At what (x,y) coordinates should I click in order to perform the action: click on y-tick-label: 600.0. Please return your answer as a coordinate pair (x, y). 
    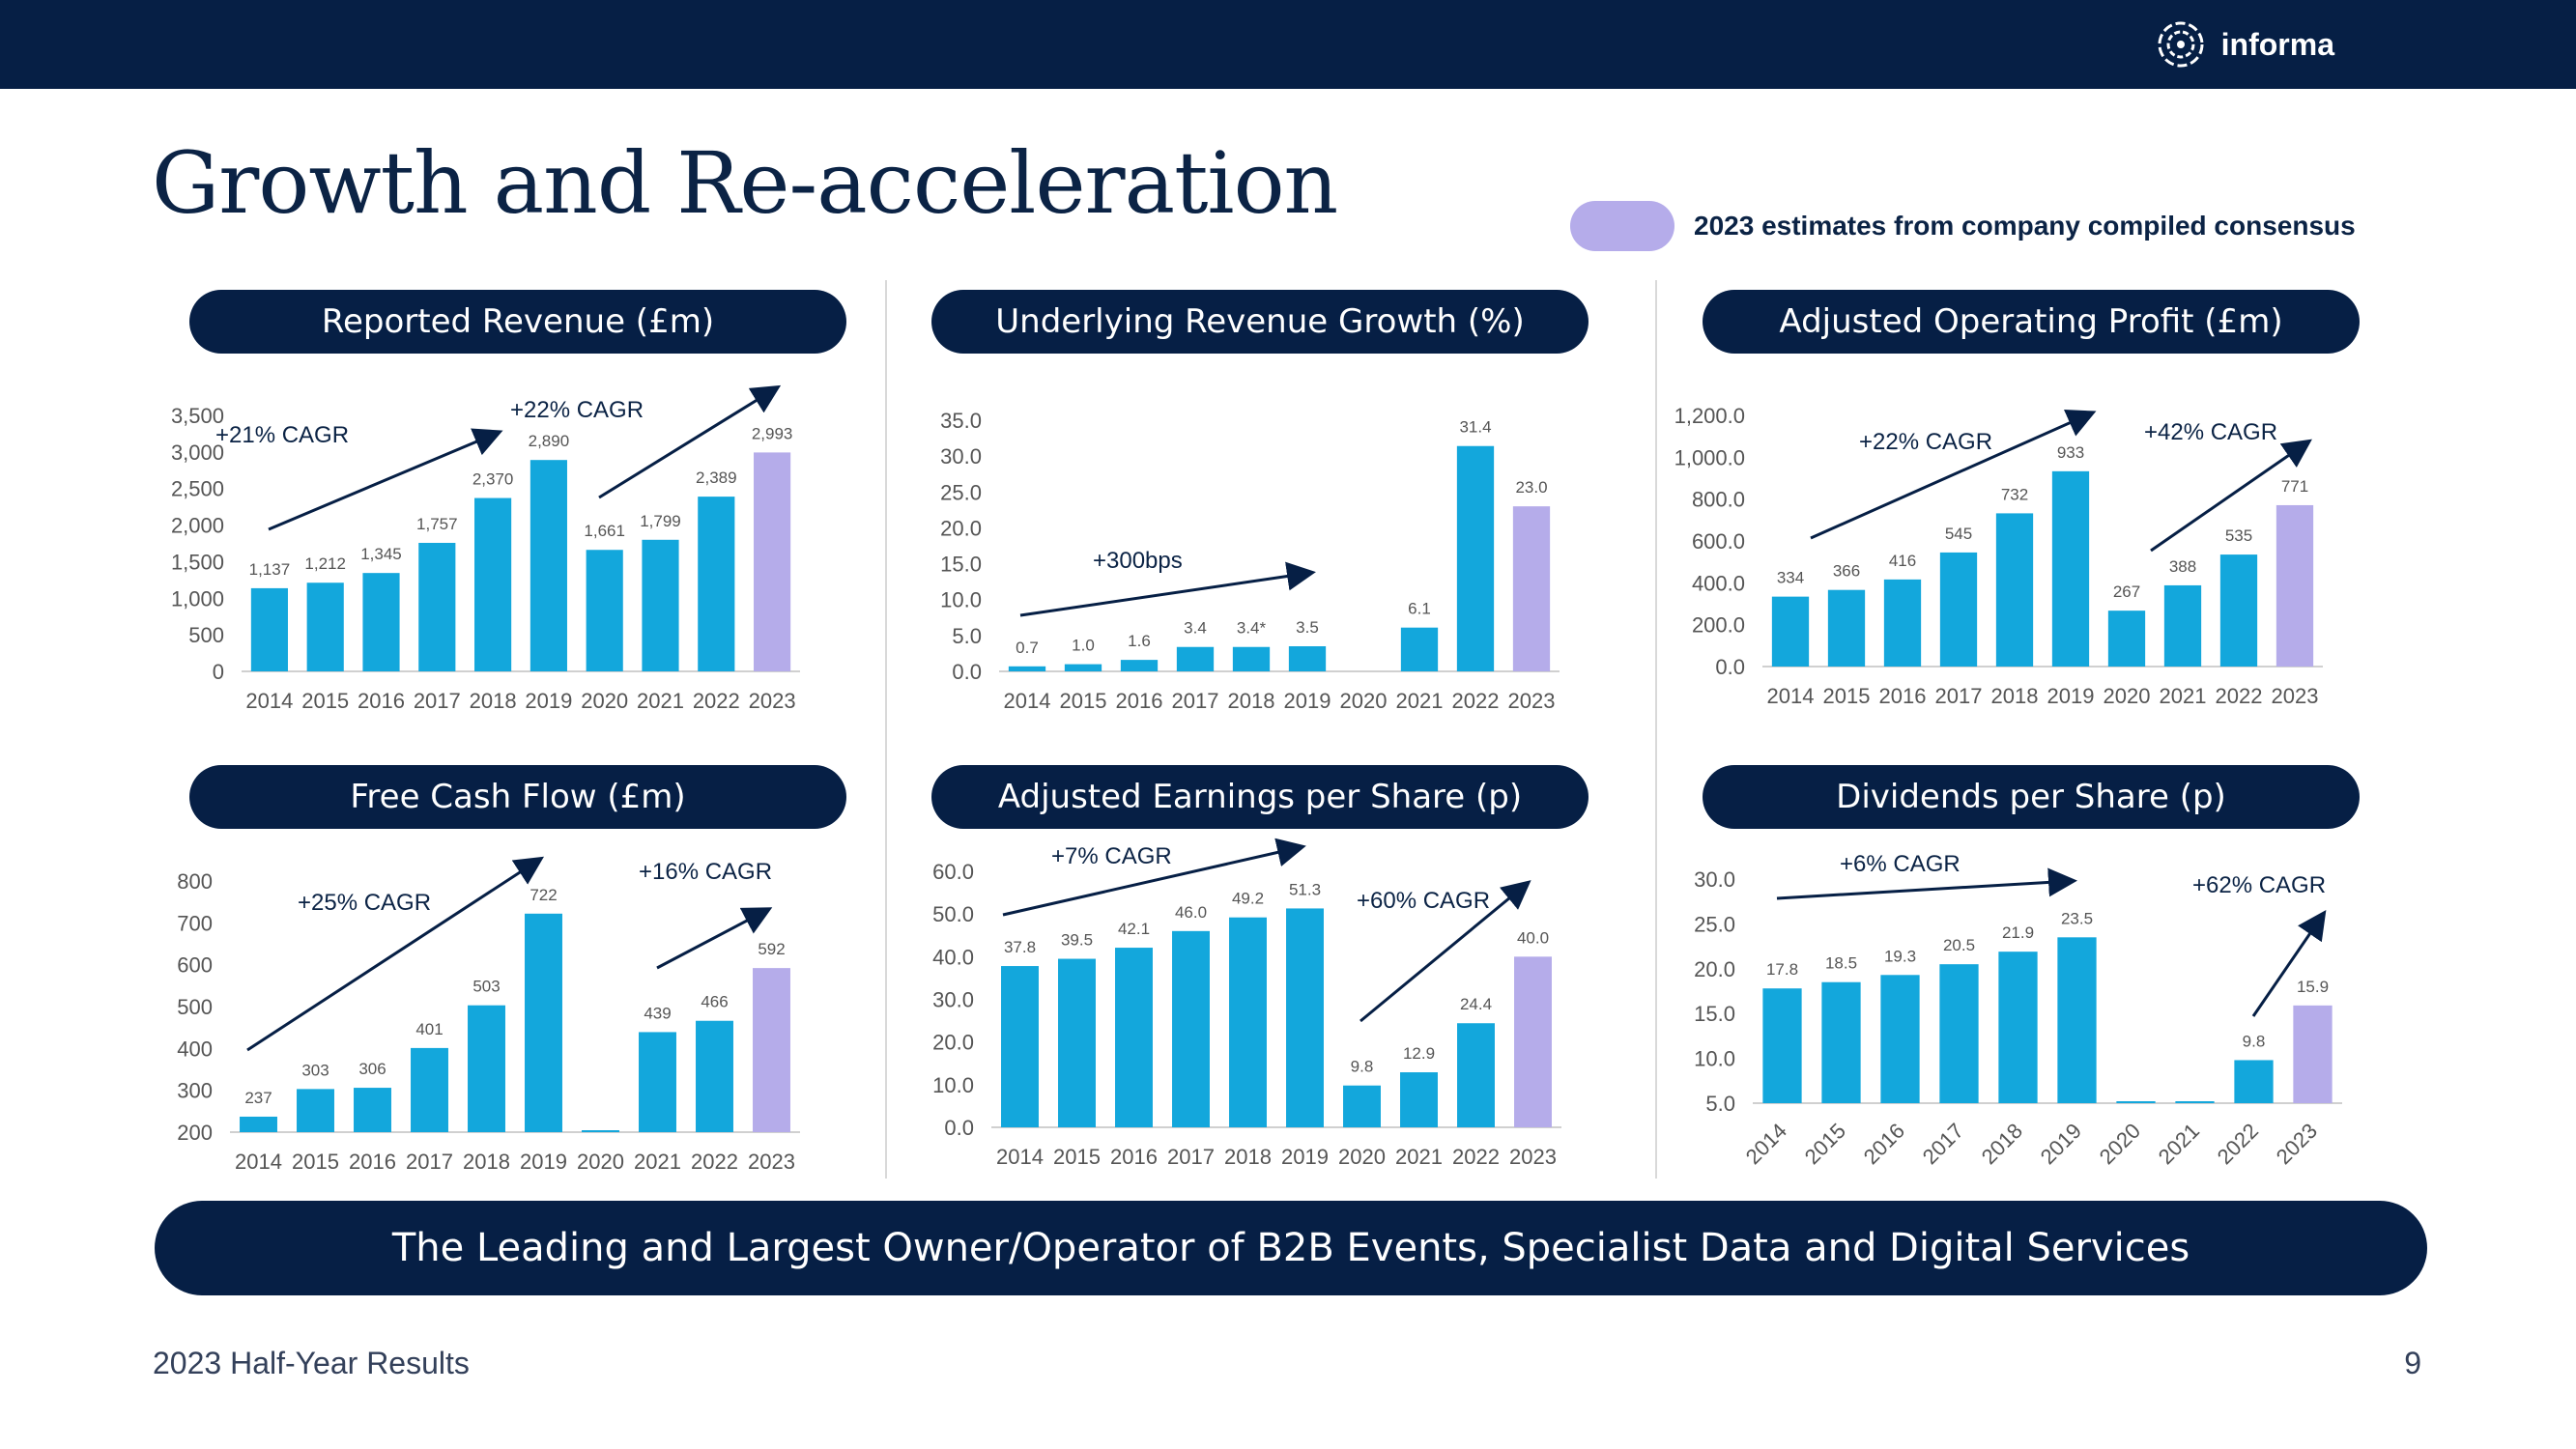
    Looking at the image, I should click on (1719, 541).